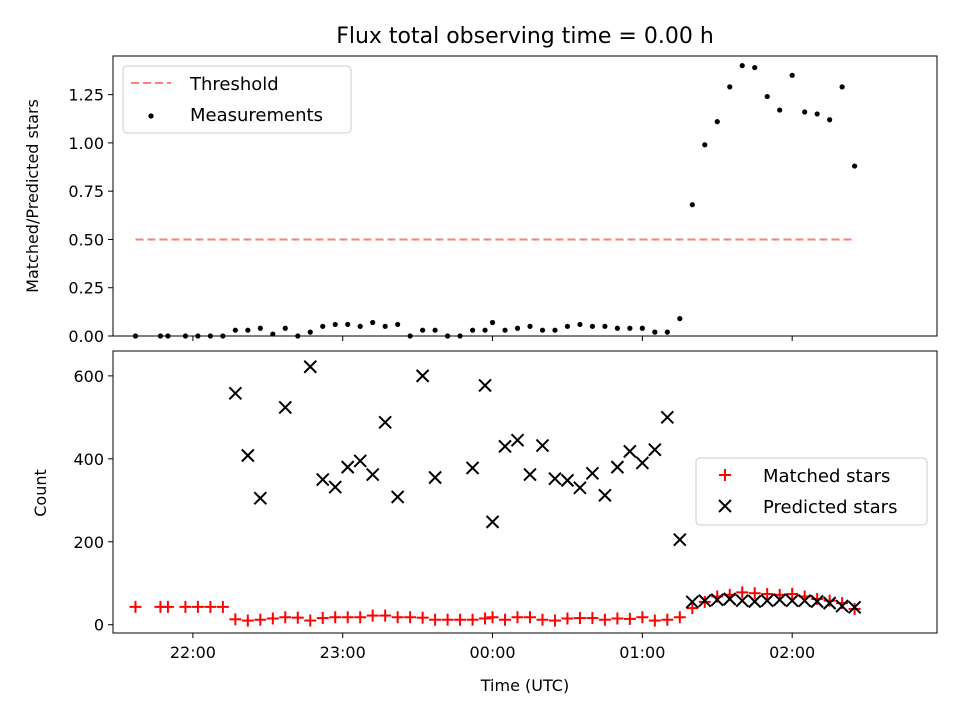 Image resolution: width=960 pixels, height=720 pixels. I want to click on top-y-ticks: 0.00 0.25 0.50 0.75 1.00 1.25, so click(90, 216).